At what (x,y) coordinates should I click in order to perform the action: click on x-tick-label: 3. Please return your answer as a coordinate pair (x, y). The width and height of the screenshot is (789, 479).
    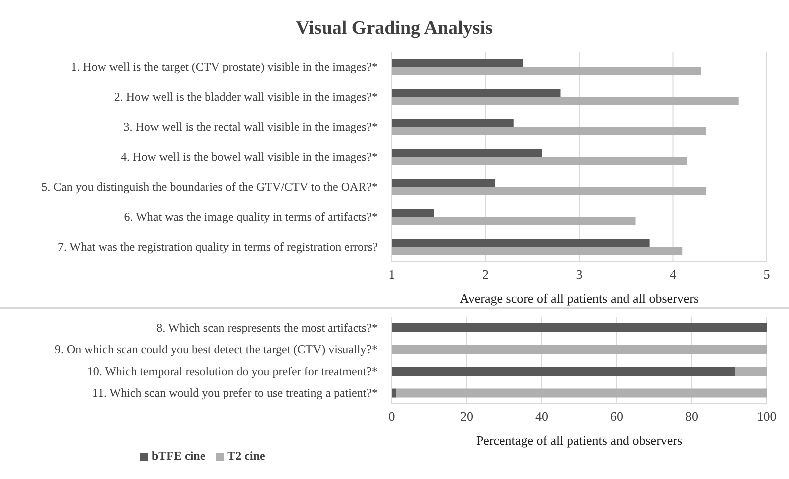
    Looking at the image, I should click on (579, 274).